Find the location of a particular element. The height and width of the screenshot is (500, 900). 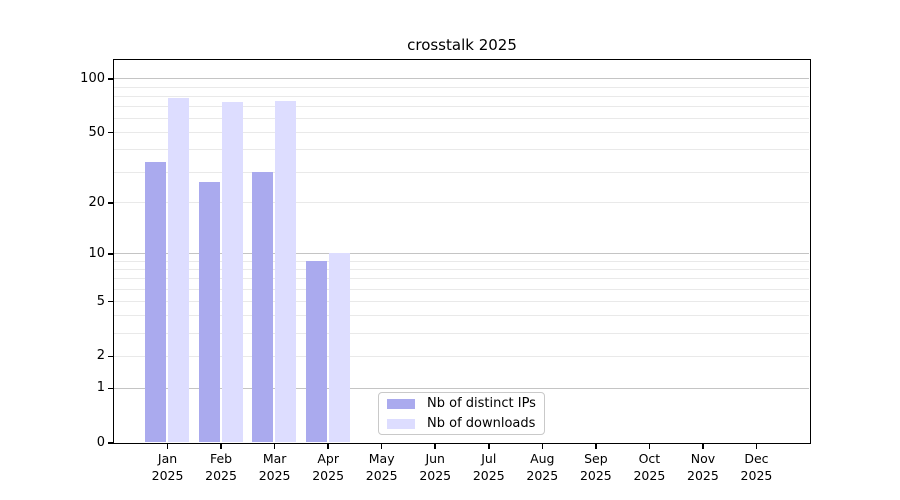

month-label: Jul is located at coordinates (489, 458).